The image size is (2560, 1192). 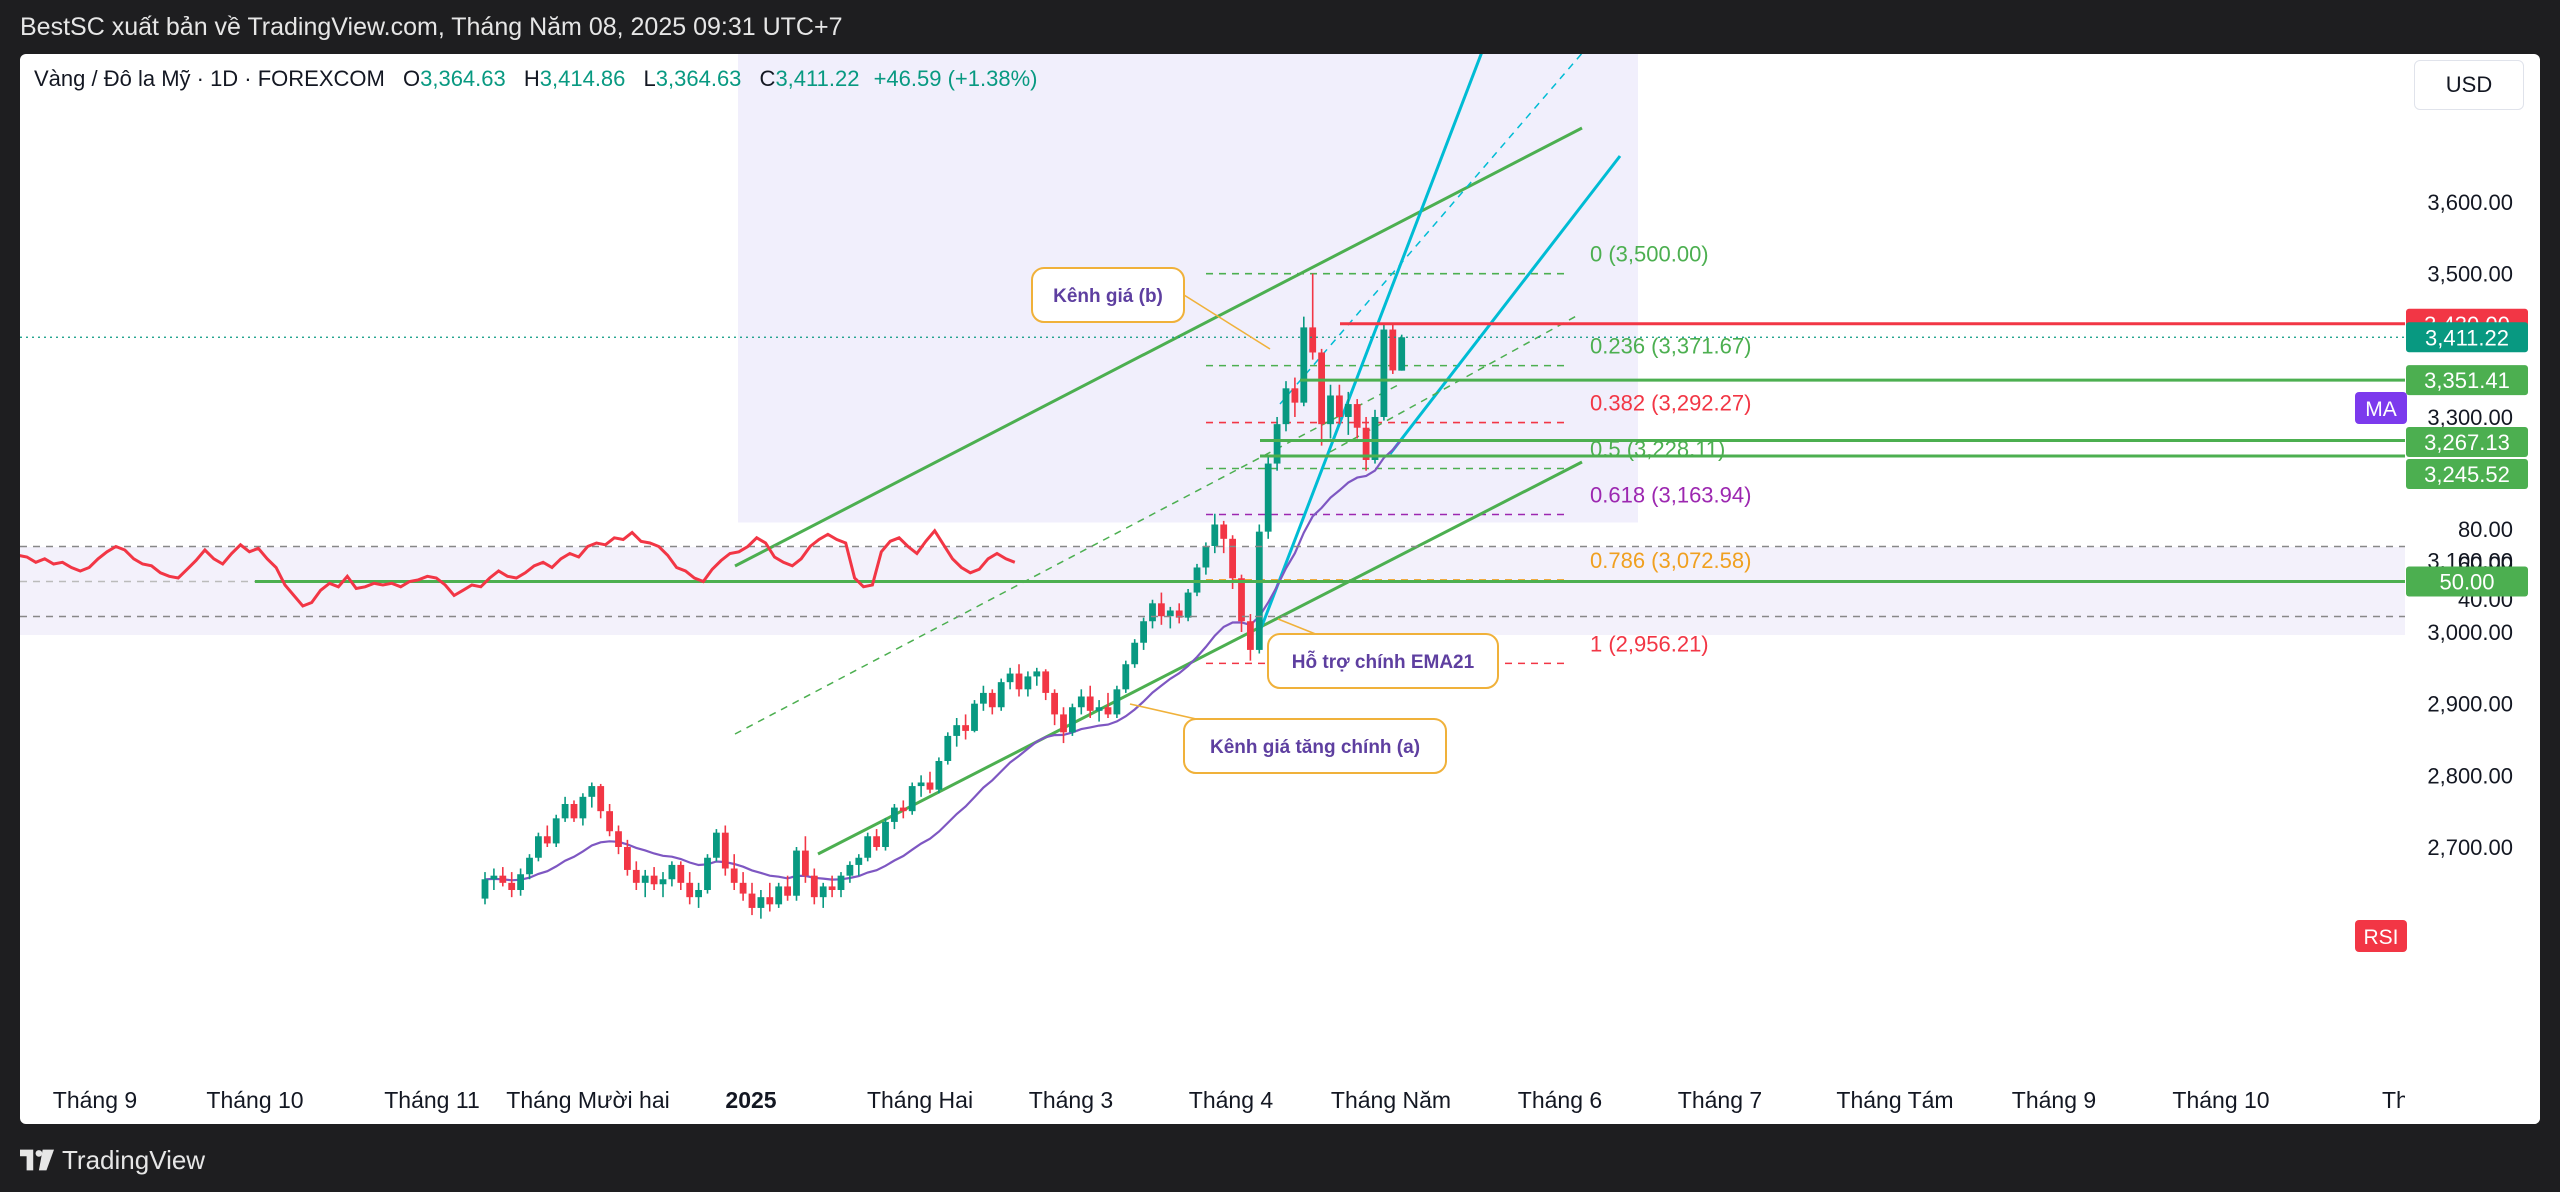 What do you see at coordinates (2380, 937) in the screenshot?
I see `rsi-tag-text: RSI` at bounding box center [2380, 937].